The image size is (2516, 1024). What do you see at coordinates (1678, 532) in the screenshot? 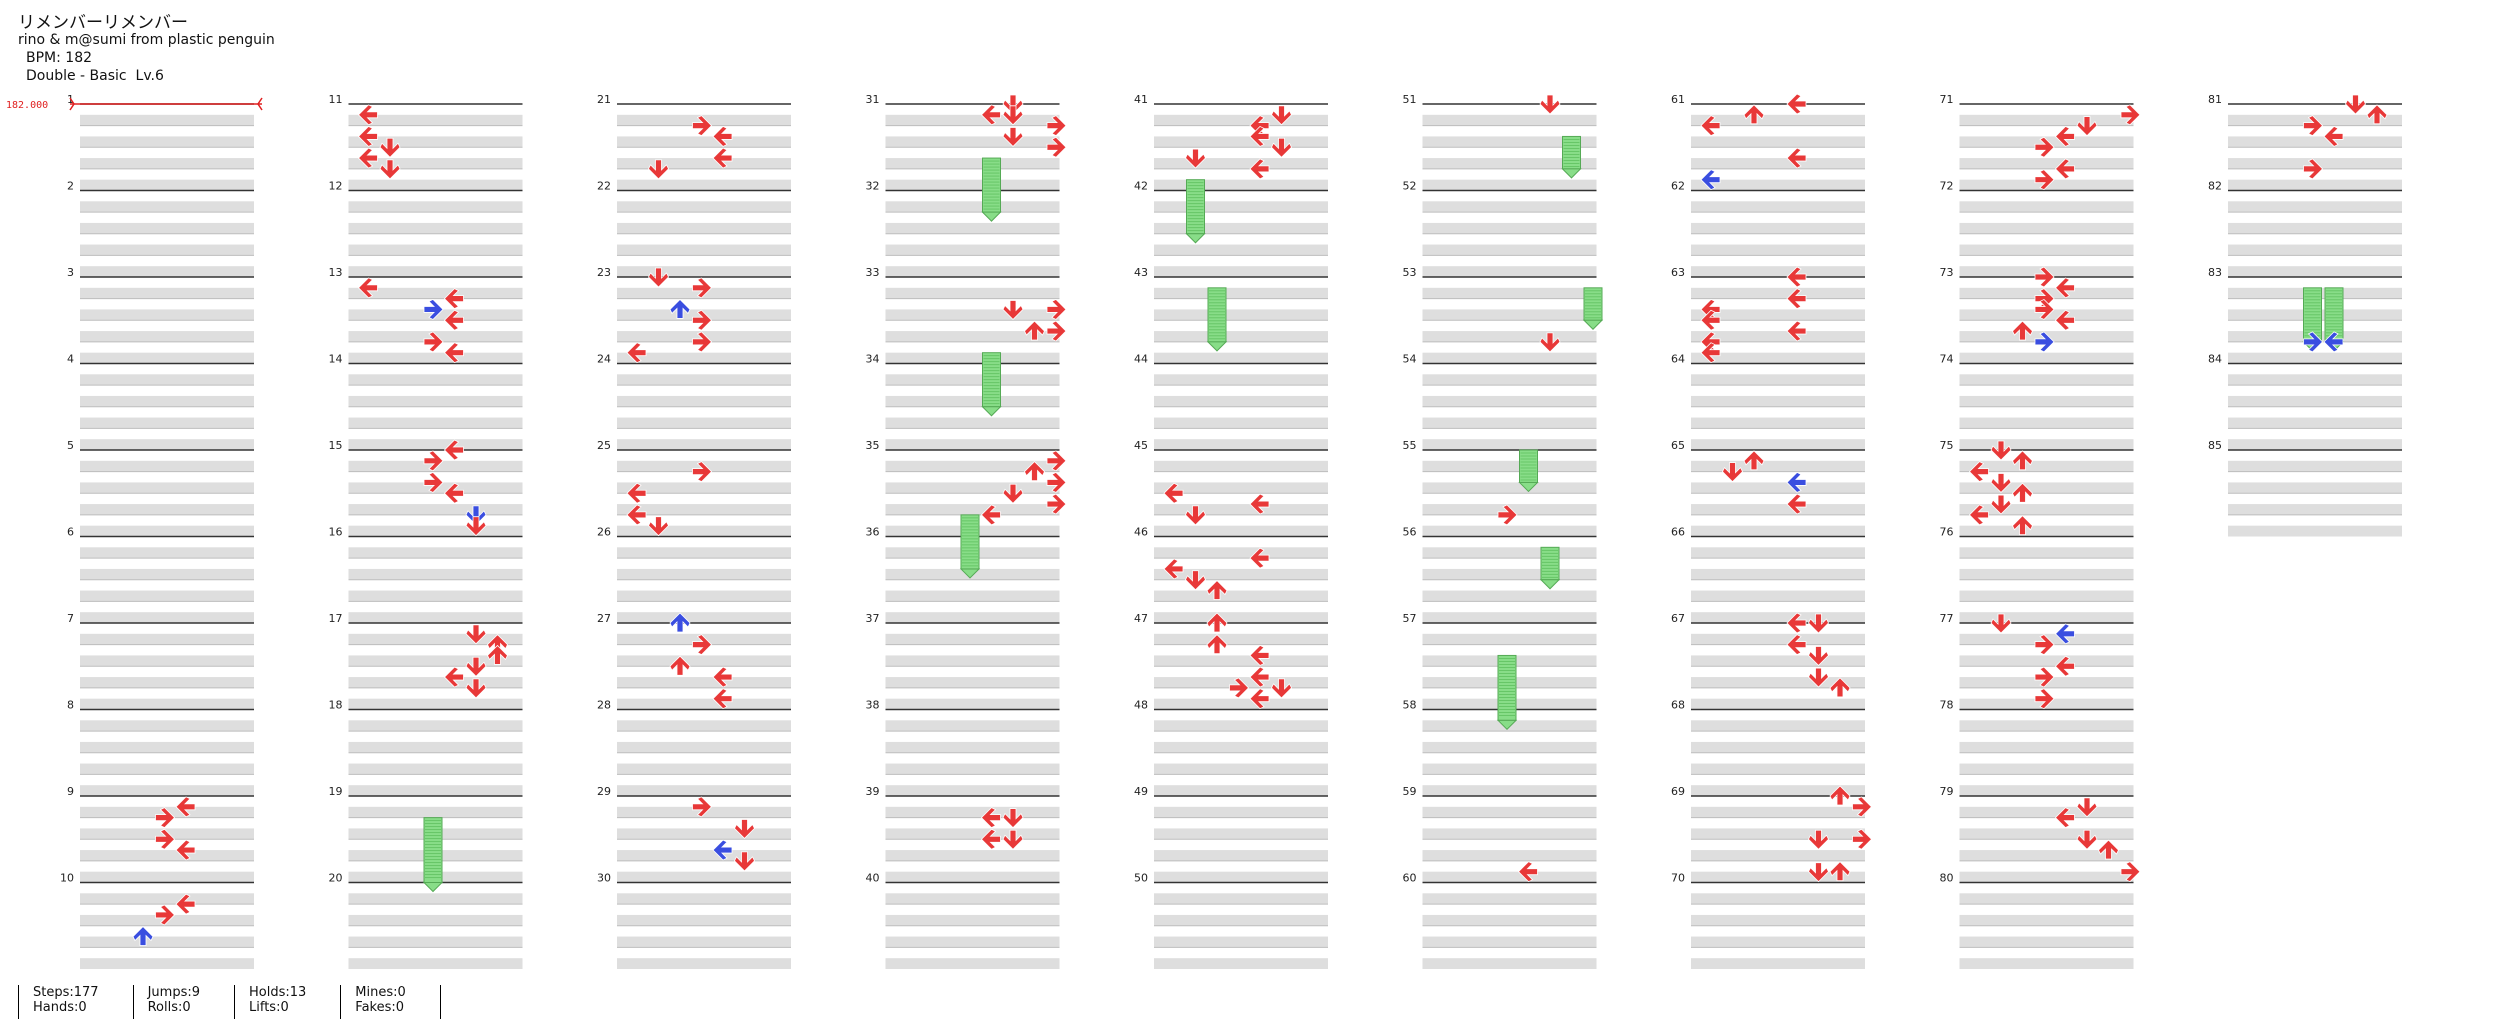
I see `measure-number: 66` at bounding box center [1678, 532].